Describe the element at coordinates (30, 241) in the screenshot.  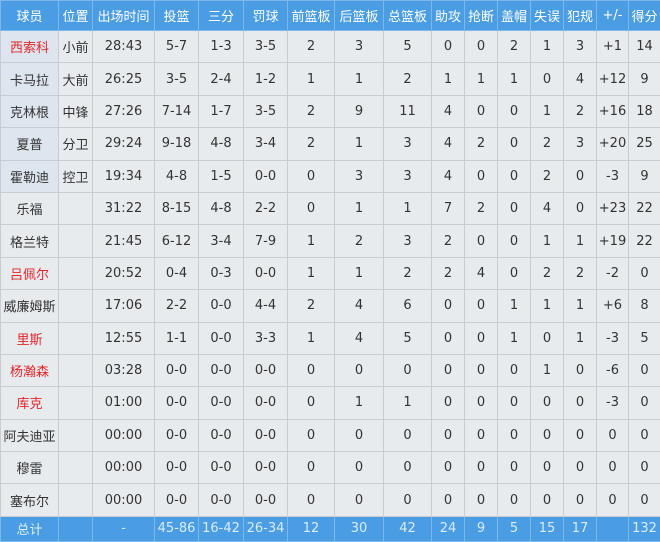
I see `player-name: 格兰特` at that location.